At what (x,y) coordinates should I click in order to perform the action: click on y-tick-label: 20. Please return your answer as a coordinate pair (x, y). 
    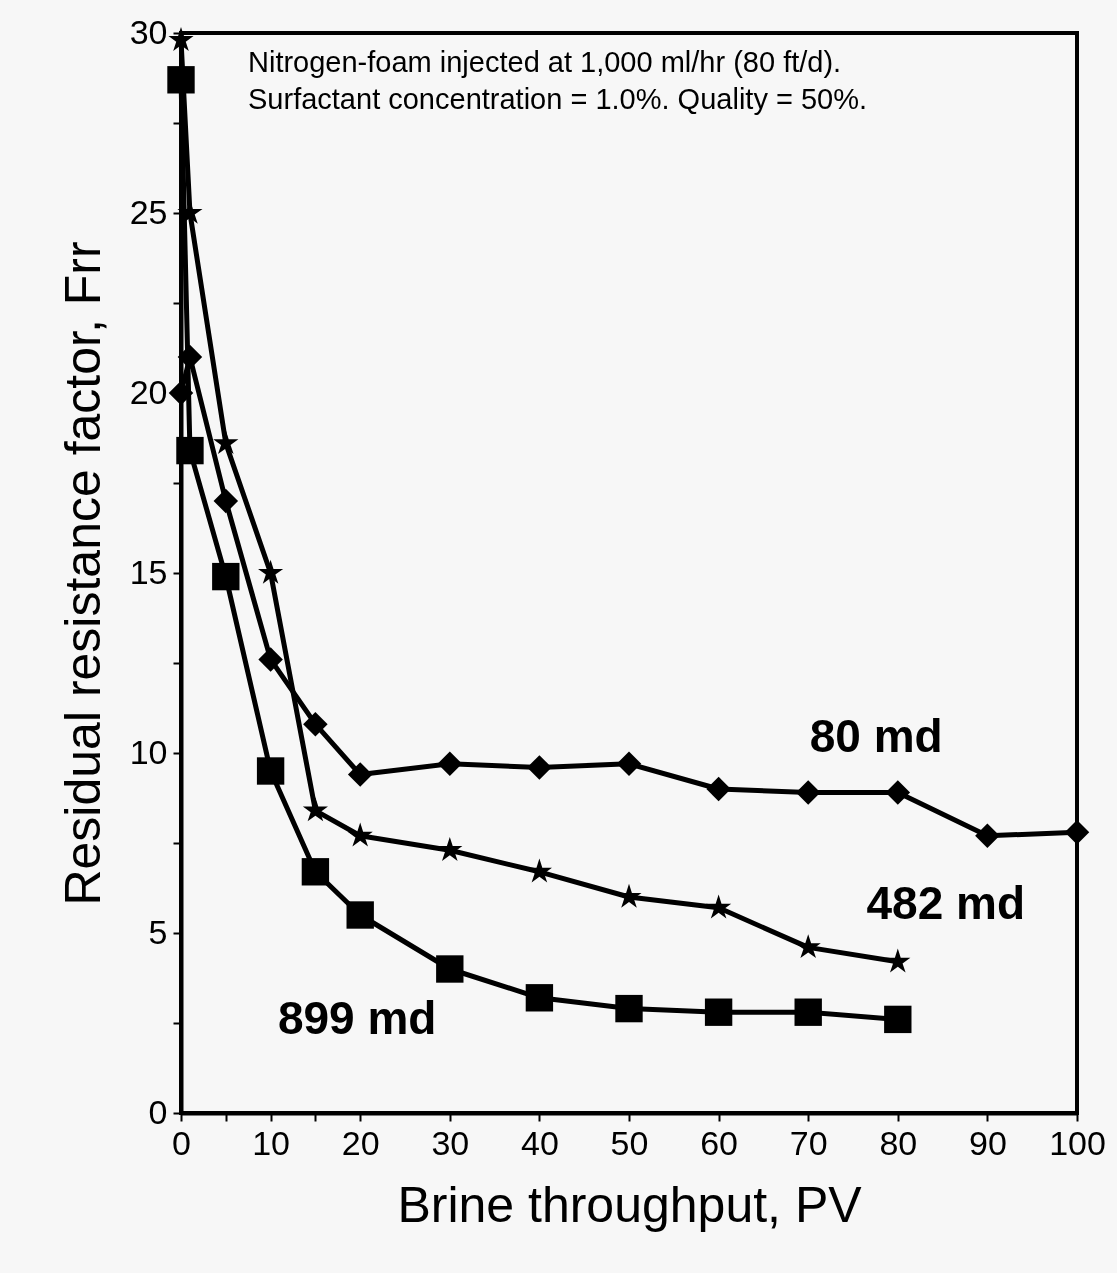
    Looking at the image, I should click on (148, 391).